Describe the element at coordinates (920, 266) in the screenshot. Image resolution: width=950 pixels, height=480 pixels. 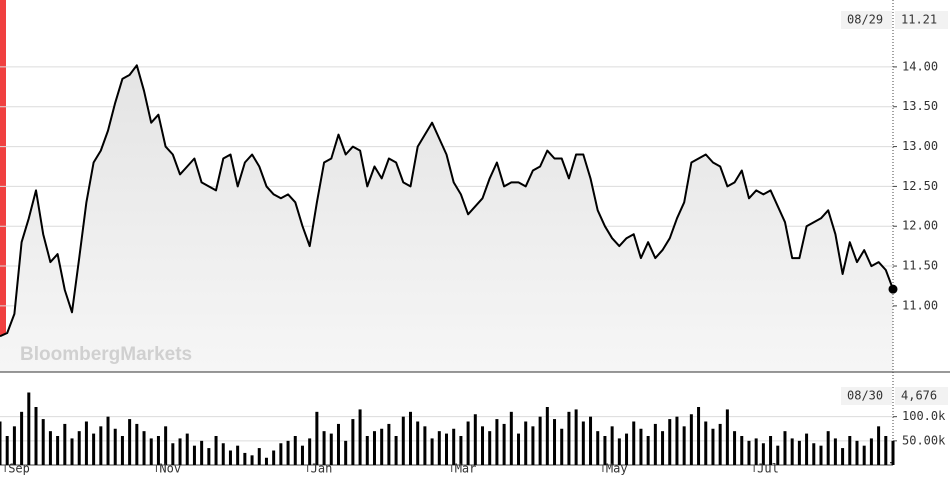
I see `y-tick-label: 11.50` at that location.